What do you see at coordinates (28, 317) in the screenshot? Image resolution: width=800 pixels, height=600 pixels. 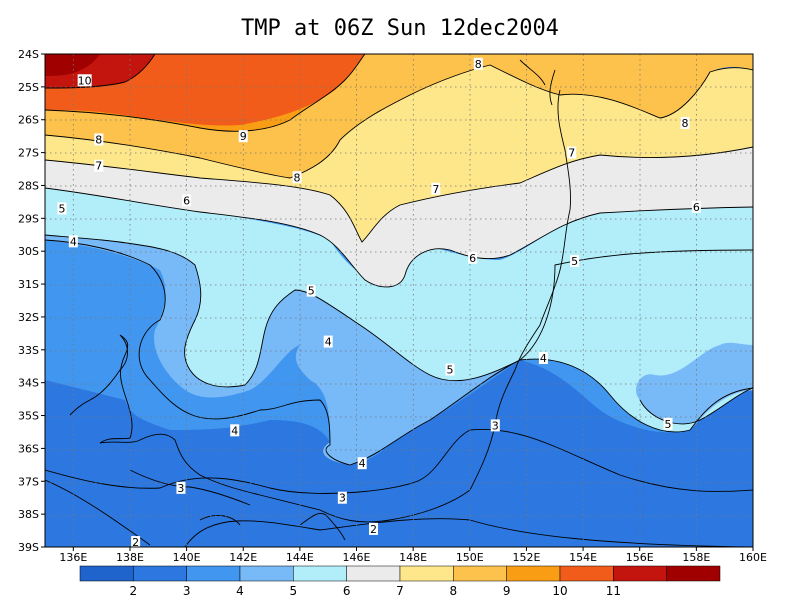 I see `lat-label: 32S` at bounding box center [28, 317].